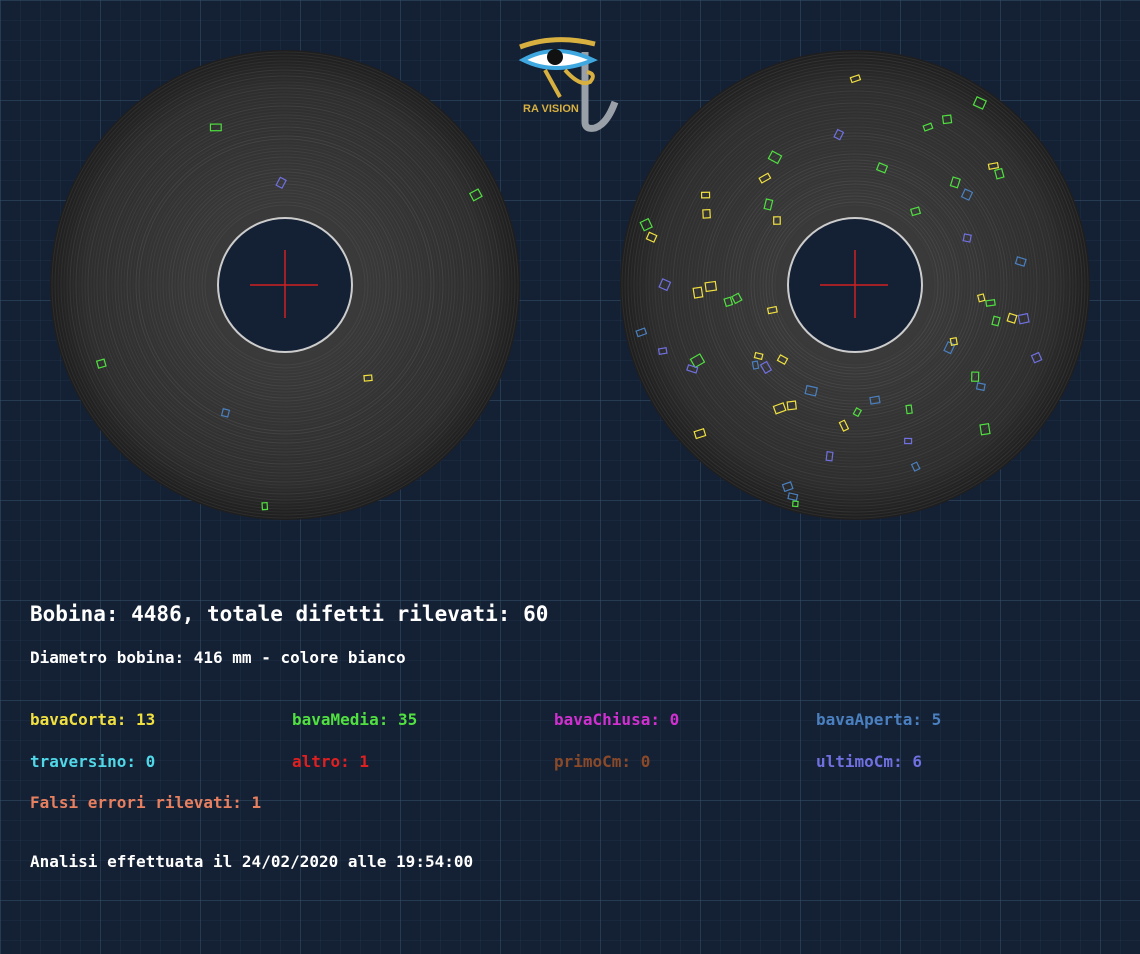 Image resolution: width=1140 pixels, height=954 pixels. I want to click on defect-count-bavaAperta: bavaAperta: 5, so click(879, 719).